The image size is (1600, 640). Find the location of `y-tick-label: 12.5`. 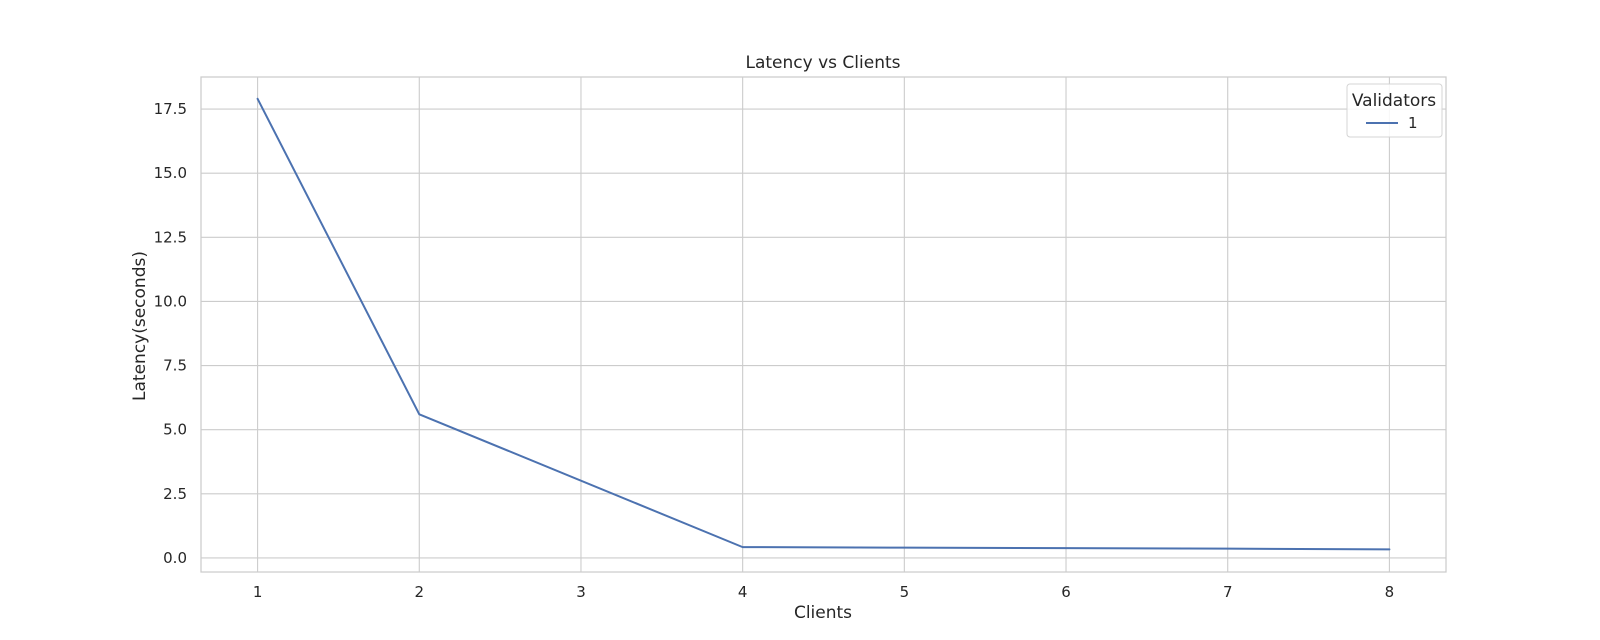

y-tick-label: 12.5 is located at coordinates (170, 237).